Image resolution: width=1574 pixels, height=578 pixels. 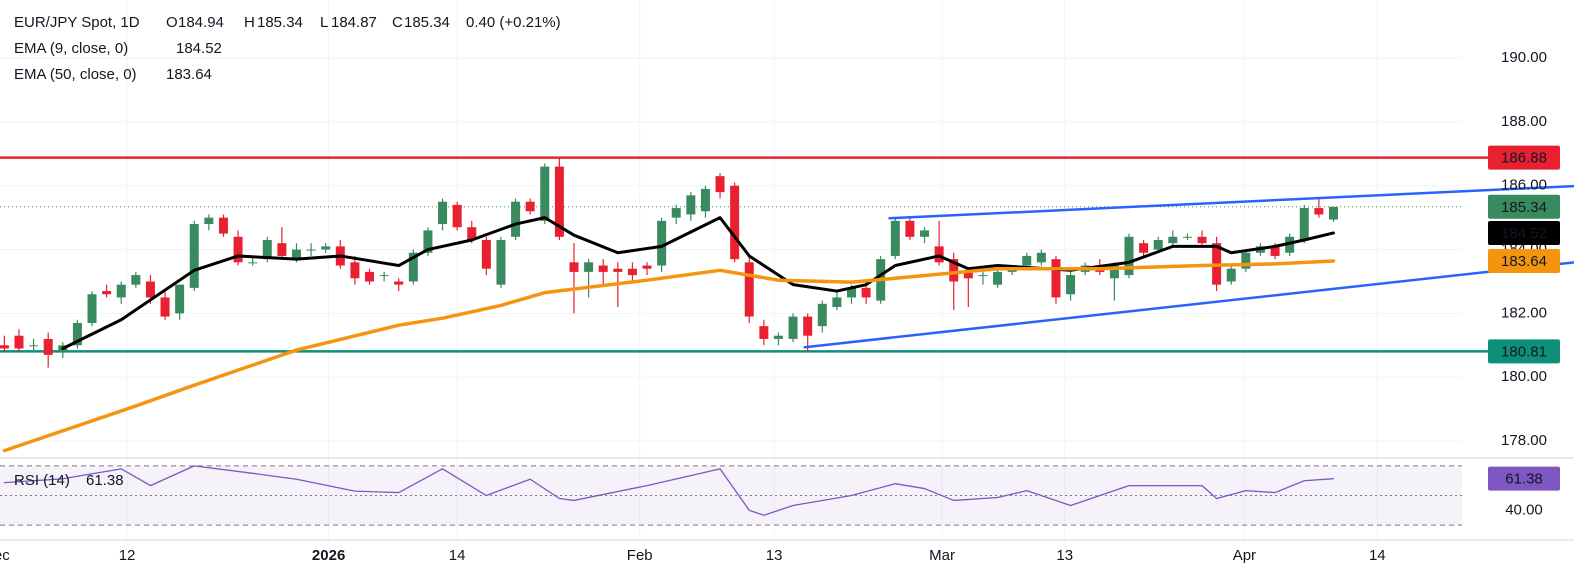 What do you see at coordinates (1524, 57) in the screenshot?
I see `y-tick-label: 190.00` at bounding box center [1524, 57].